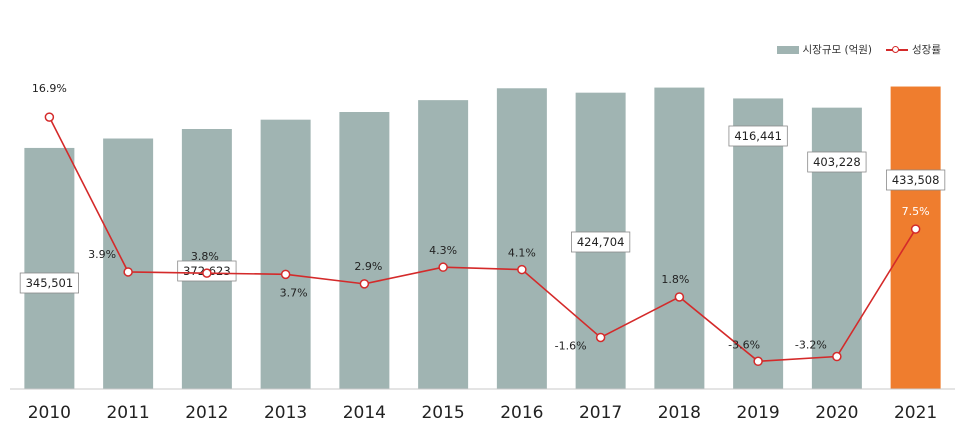 This screenshot has height=436, width=965. Describe the element at coordinates (679, 297) in the screenshot. I see `growth-rate-point-2018` at that location.